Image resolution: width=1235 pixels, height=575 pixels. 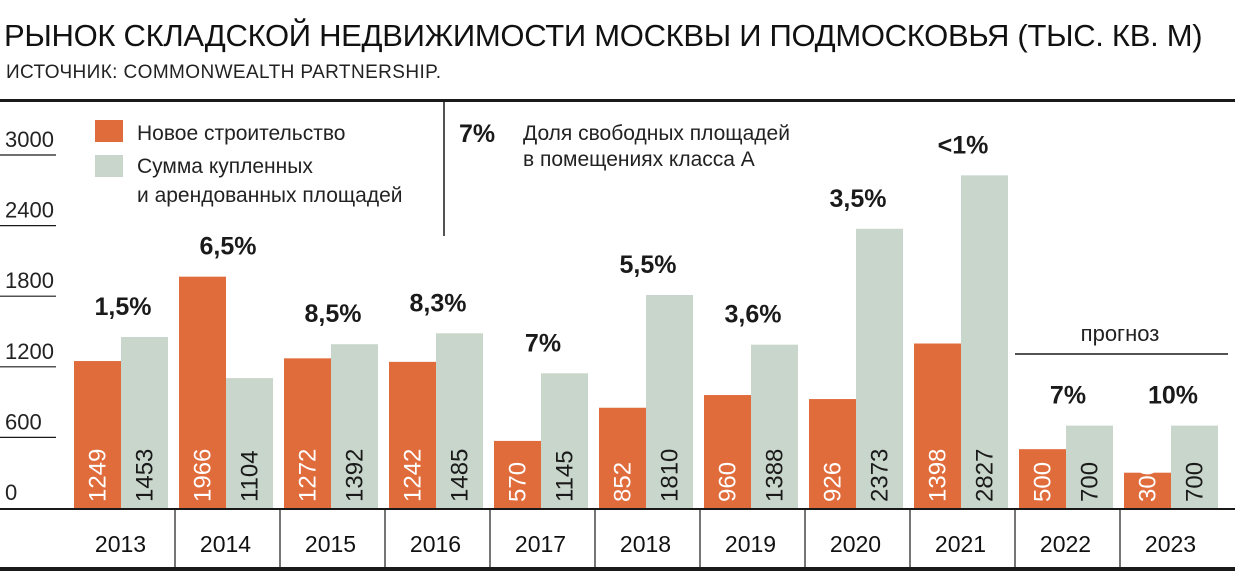 What do you see at coordinates (617, 100) in the screenshot?
I see `header-rule` at bounding box center [617, 100].